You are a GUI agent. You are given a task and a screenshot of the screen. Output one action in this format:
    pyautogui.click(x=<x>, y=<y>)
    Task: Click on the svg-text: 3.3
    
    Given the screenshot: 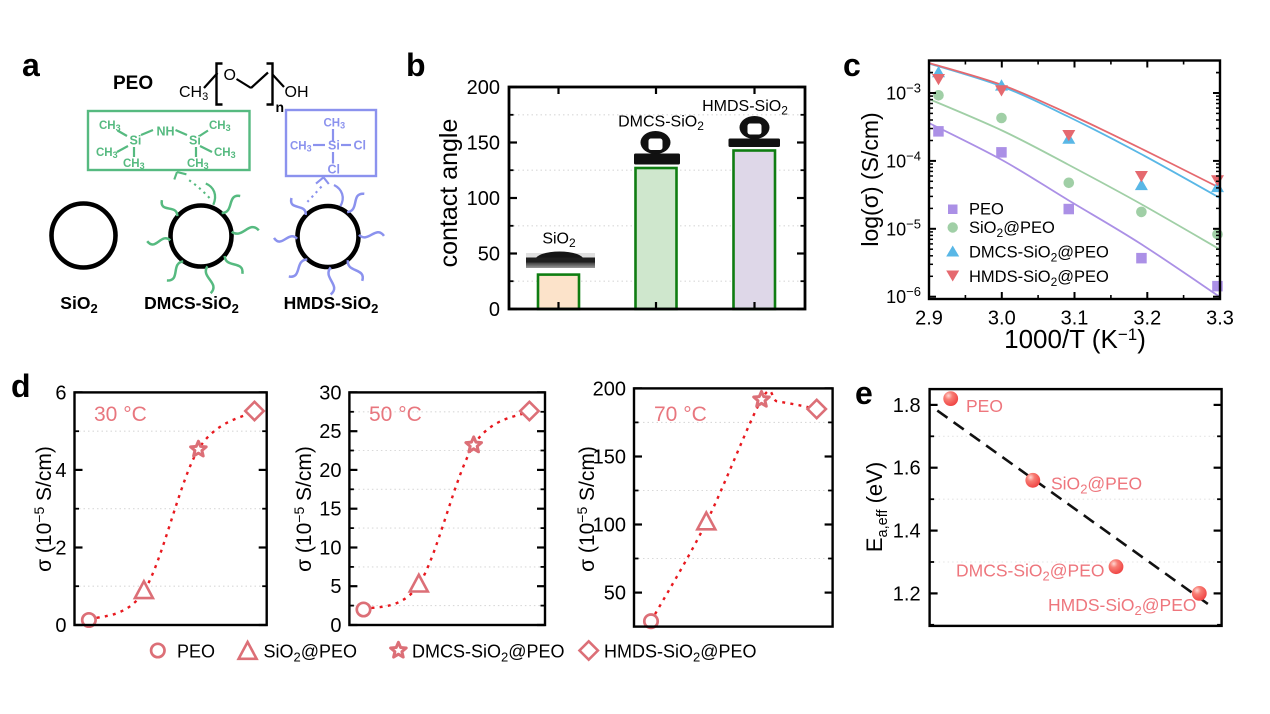 What is the action you would take?
    pyautogui.click(x=1220, y=319)
    